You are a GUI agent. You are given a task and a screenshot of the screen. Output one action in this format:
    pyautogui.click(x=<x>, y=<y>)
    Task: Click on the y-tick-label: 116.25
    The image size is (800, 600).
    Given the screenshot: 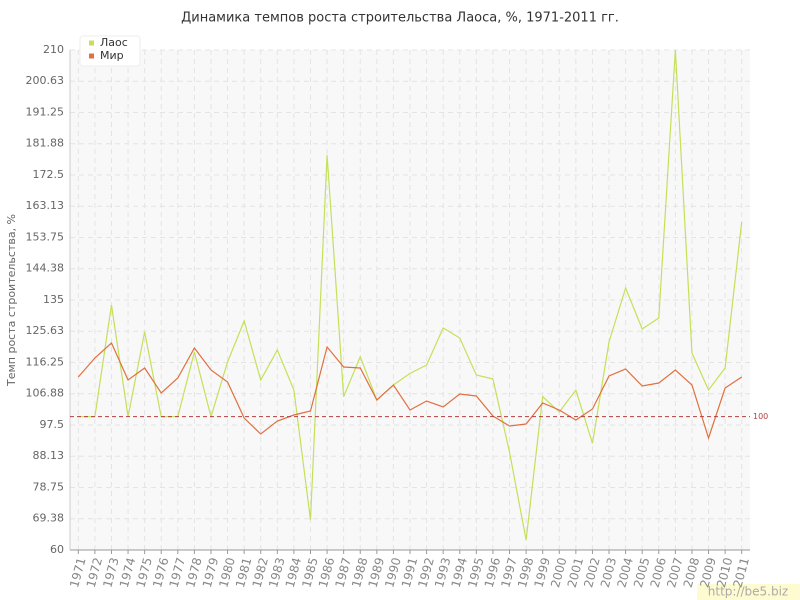 What is the action you would take?
    pyautogui.click(x=45, y=362)
    